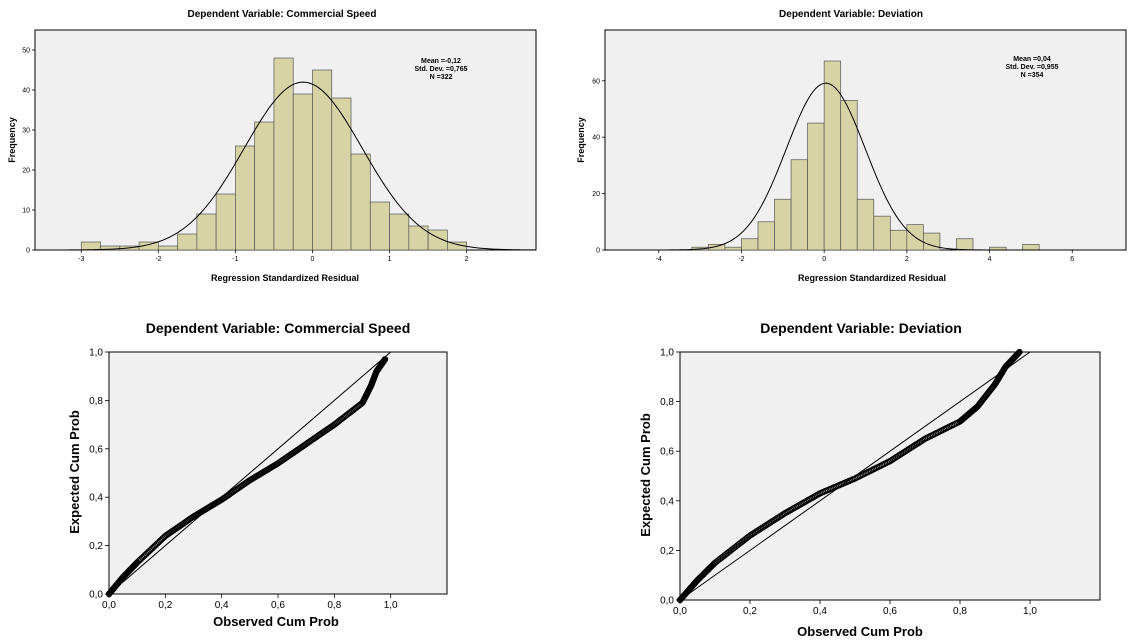  Describe the element at coordinates (26, 131) in the screenshot. I see `y-tick-label: 30` at that location.